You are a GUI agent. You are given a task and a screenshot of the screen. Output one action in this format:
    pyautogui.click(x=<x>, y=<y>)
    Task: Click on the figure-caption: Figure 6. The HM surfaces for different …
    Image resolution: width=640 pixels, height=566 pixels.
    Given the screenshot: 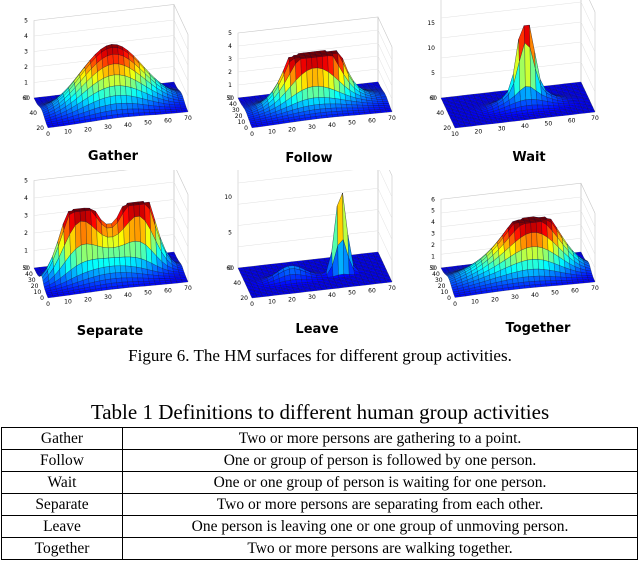 What is the action you would take?
    pyautogui.click(x=320, y=355)
    